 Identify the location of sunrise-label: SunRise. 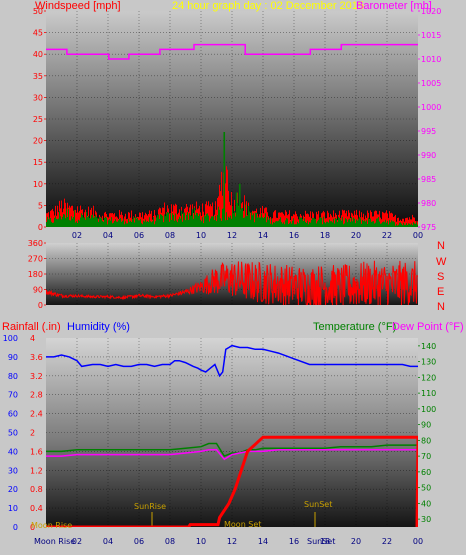
(150, 506).